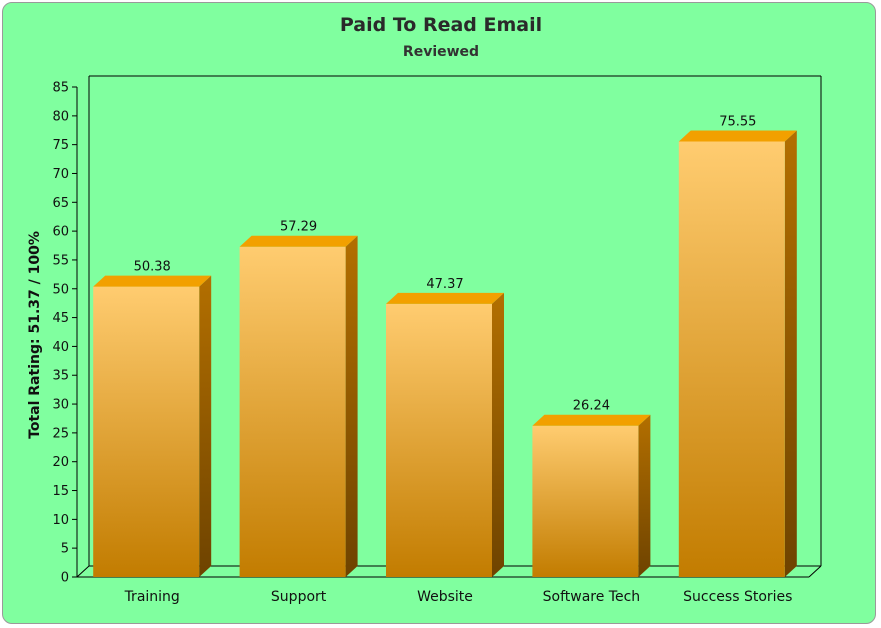 This screenshot has width=881, height=628. I want to click on y-tick-label: 85, so click(60, 88).